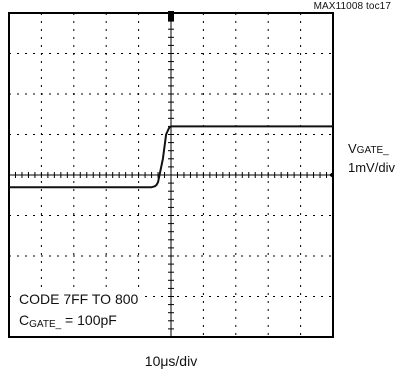  What do you see at coordinates (352, 6) in the screenshot?
I see `figure-id: MAX11008 toc17` at bounding box center [352, 6].